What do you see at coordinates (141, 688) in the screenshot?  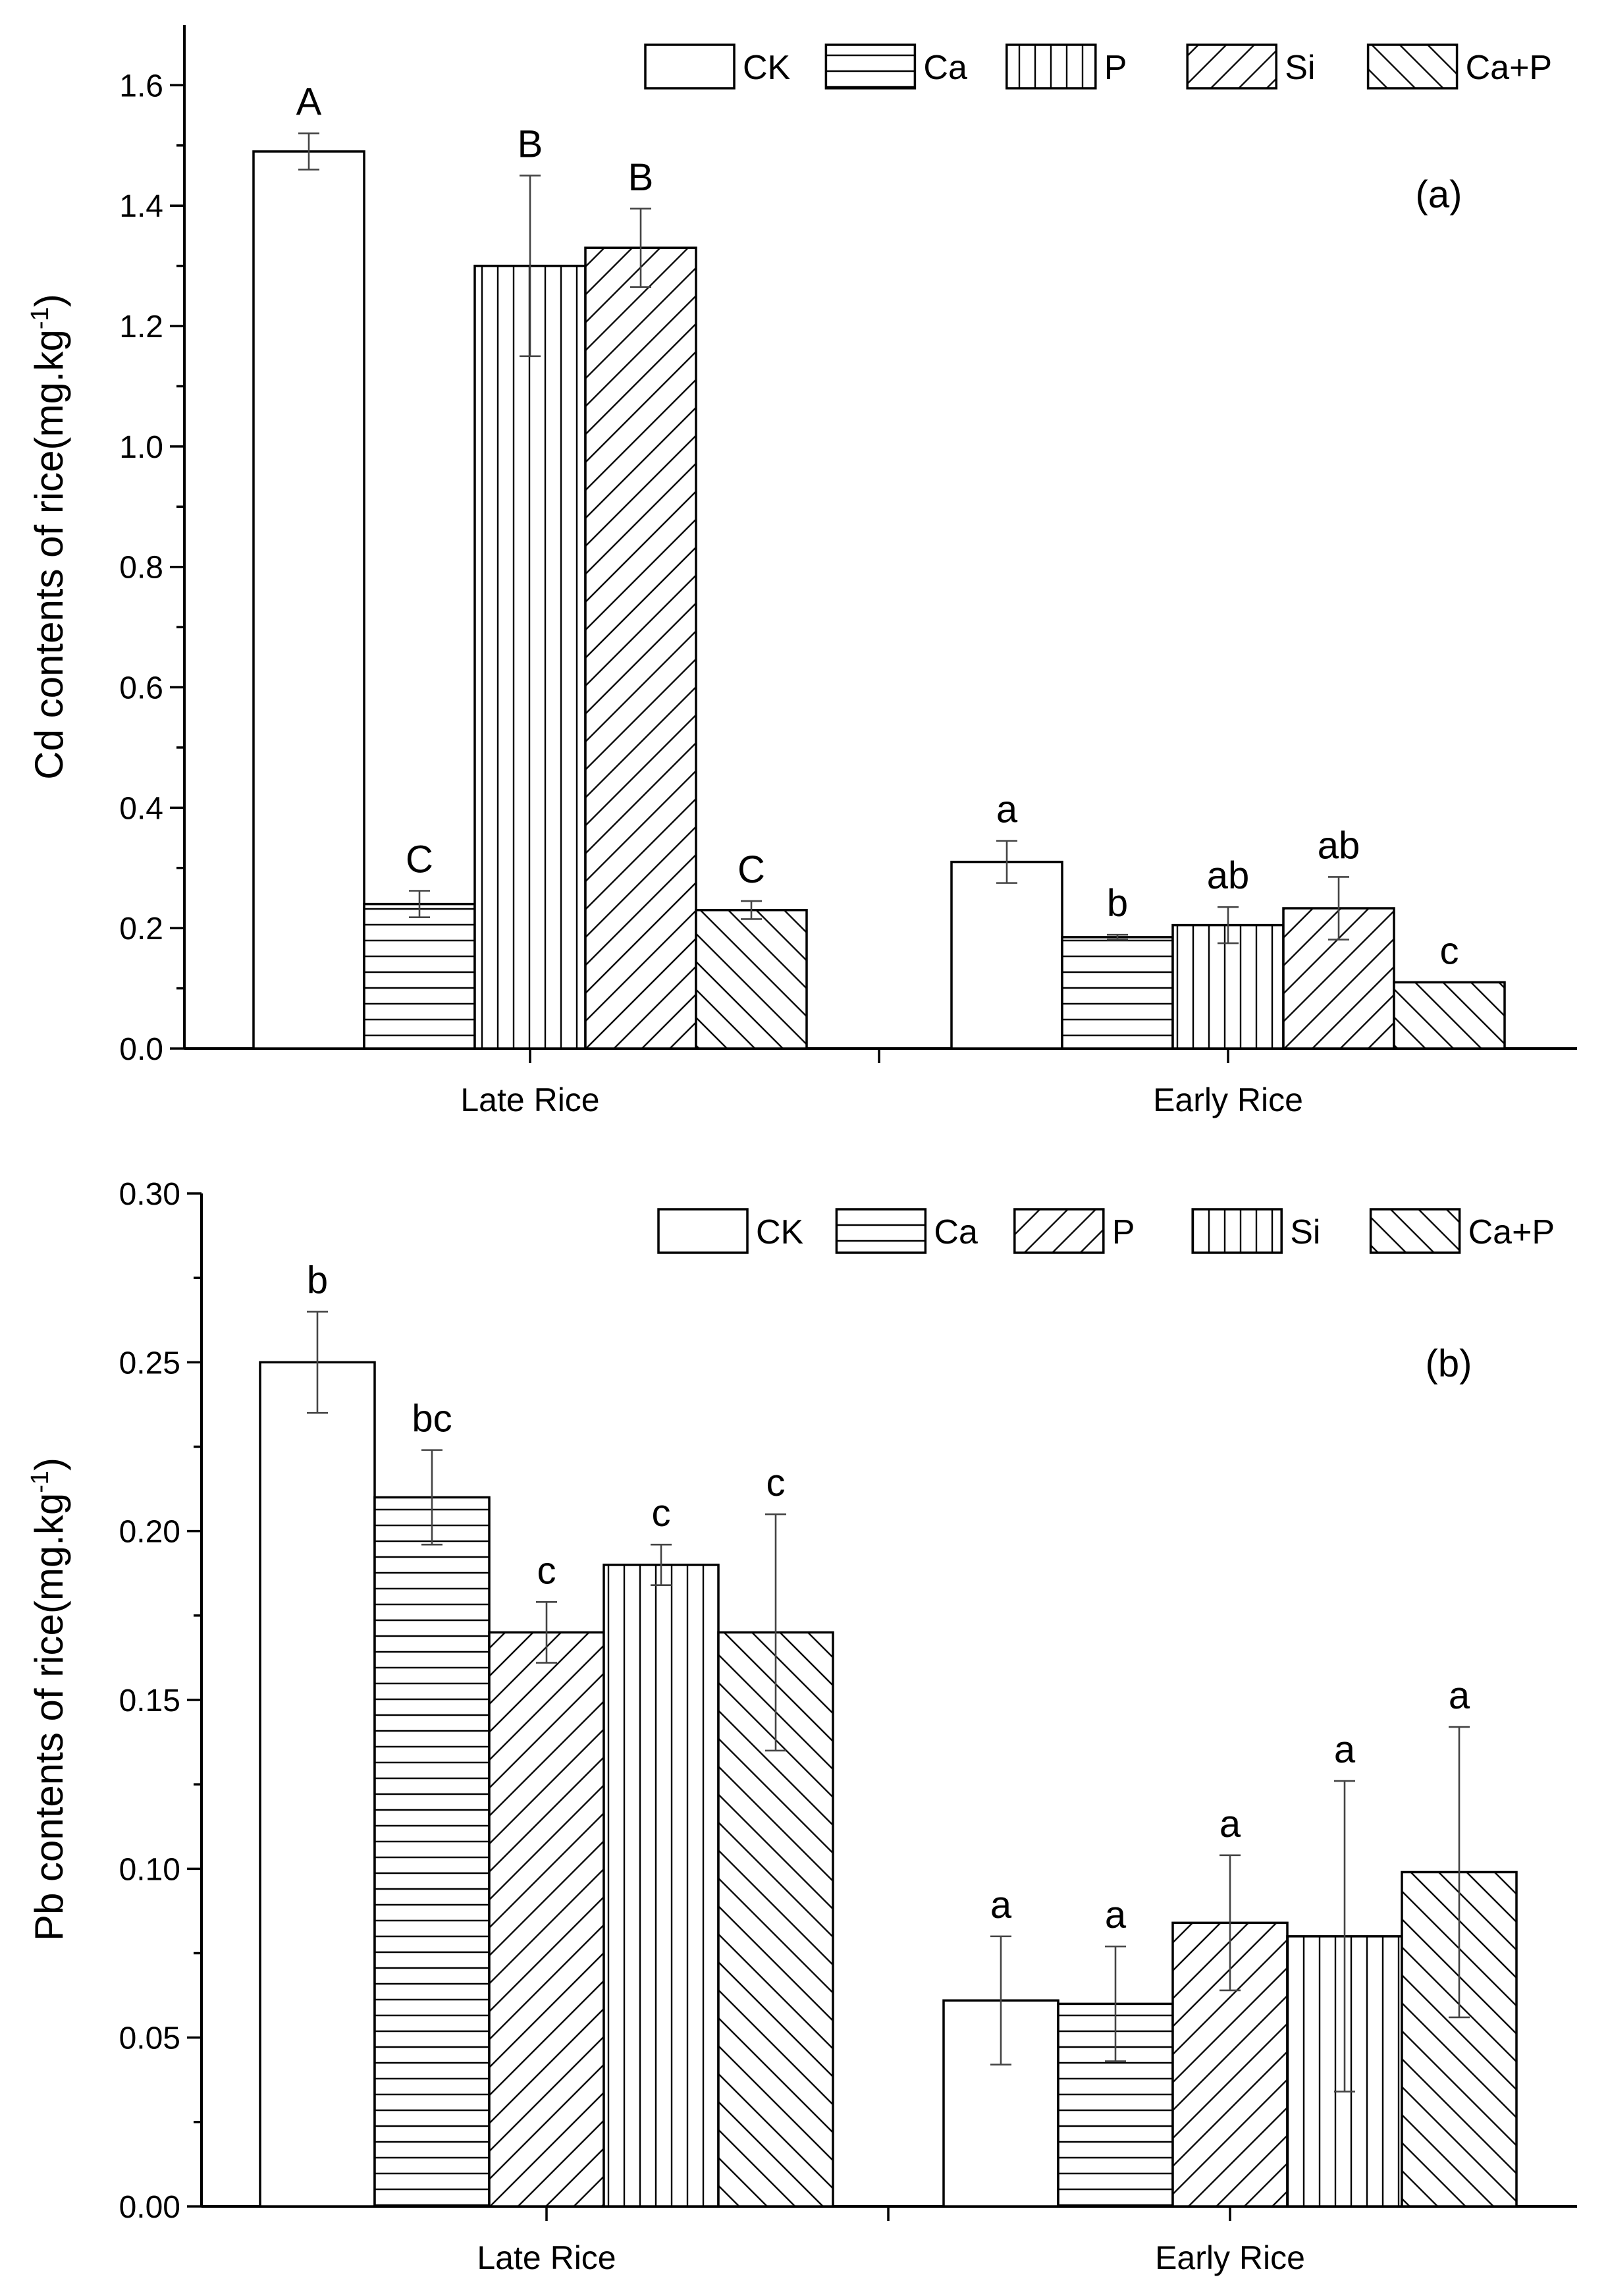 I see `y-tick-label: 0.6` at bounding box center [141, 688].